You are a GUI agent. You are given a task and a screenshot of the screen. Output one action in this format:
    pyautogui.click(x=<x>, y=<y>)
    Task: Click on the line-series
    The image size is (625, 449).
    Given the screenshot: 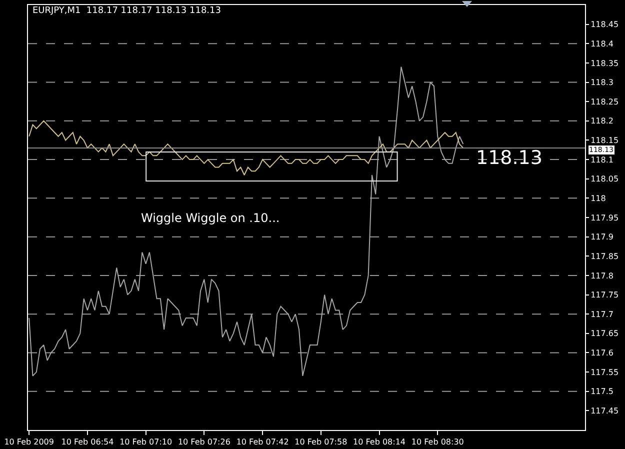 What is the action you would take?
    pyautogui.click(x=246, y=148)
    